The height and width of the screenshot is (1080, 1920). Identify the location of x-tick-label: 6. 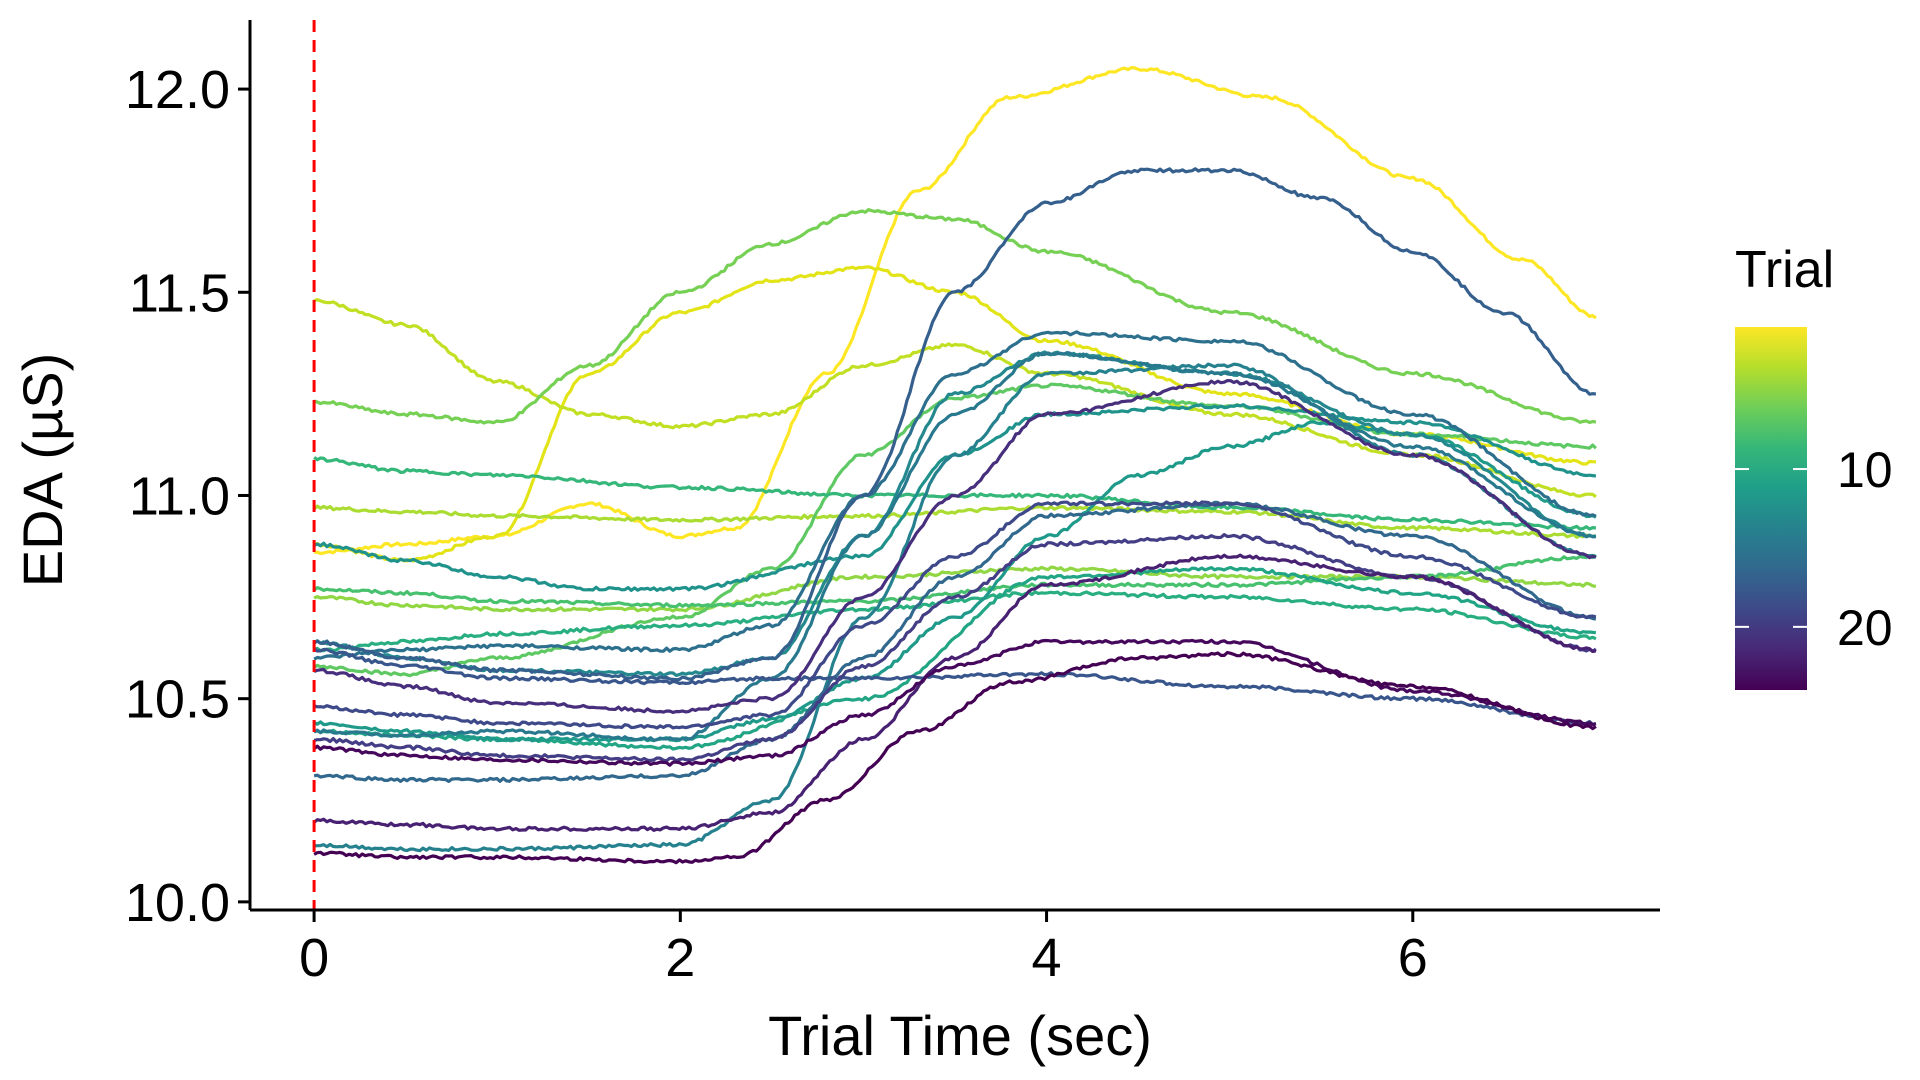
(1413, 958).